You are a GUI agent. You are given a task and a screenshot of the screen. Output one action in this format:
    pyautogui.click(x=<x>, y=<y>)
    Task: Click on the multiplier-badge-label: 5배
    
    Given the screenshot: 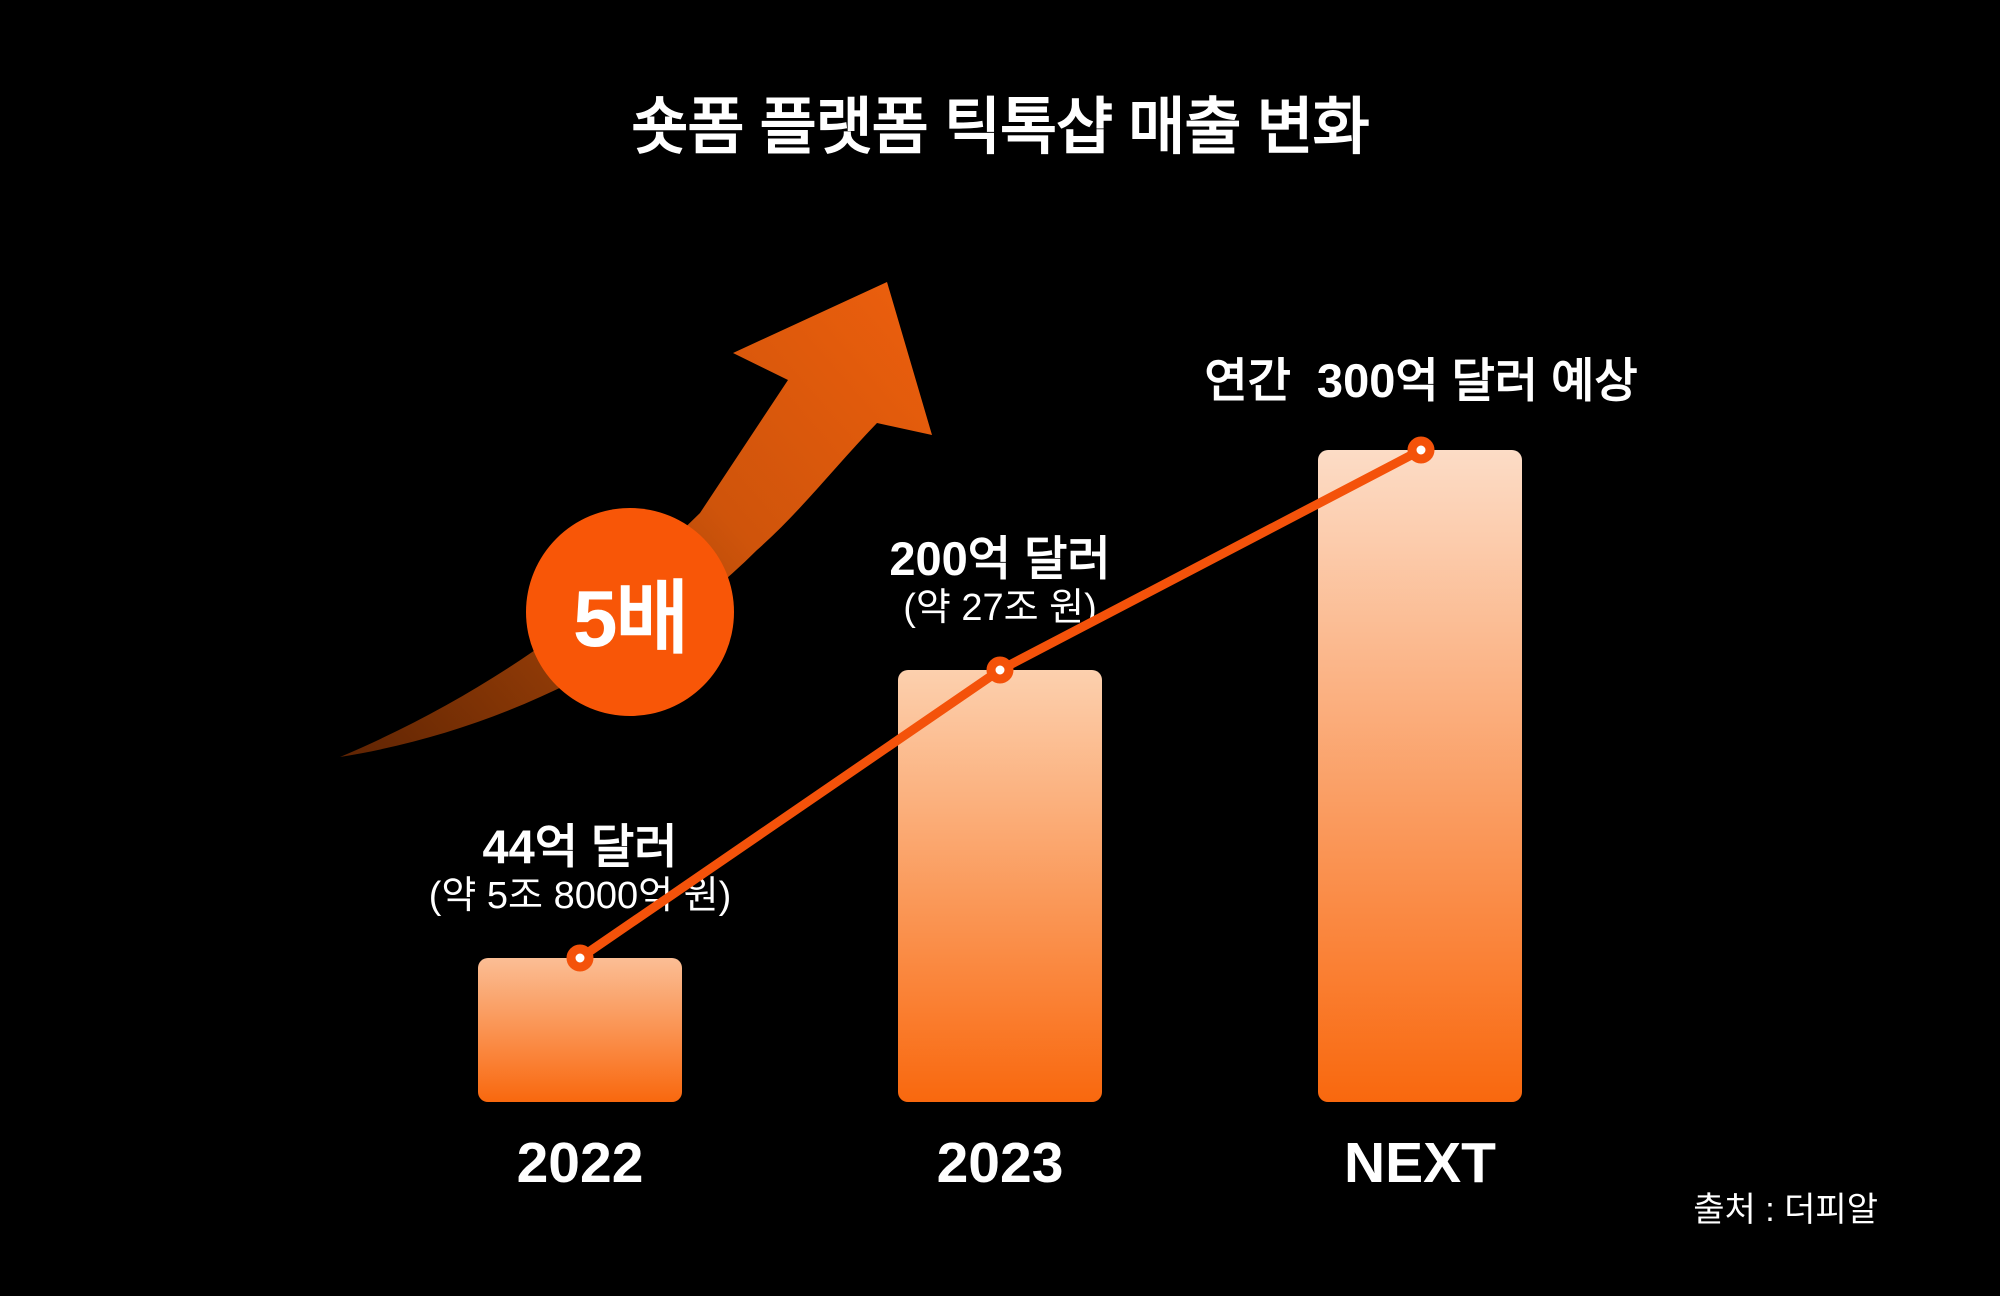 What is the action you would take?
    pyautogui.click(x=630, y=618)
    